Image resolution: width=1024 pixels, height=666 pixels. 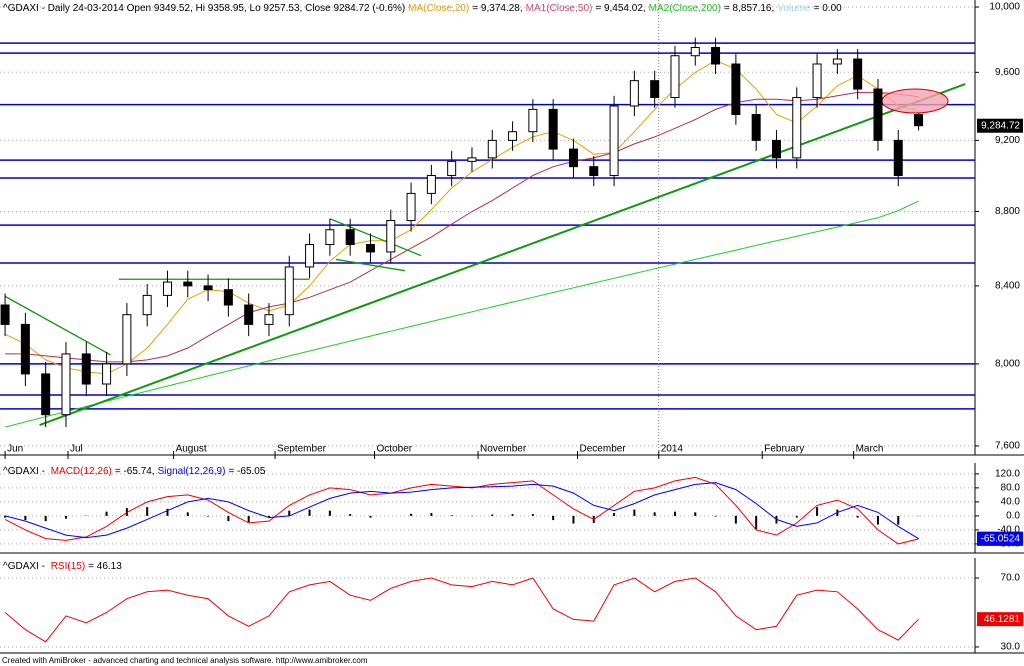 What do you see at coordinates (915, 101) in the screenshot?
I see `highlight-ellipse` at bounding box center [915, 101].